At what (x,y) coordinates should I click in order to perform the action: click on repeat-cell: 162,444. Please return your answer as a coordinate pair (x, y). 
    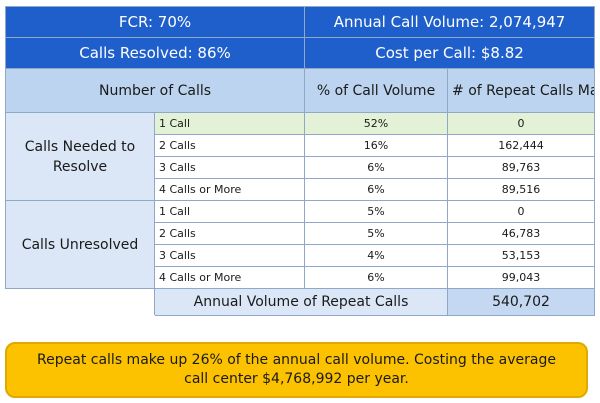
    Looking at the image, I should click on (521, 145).